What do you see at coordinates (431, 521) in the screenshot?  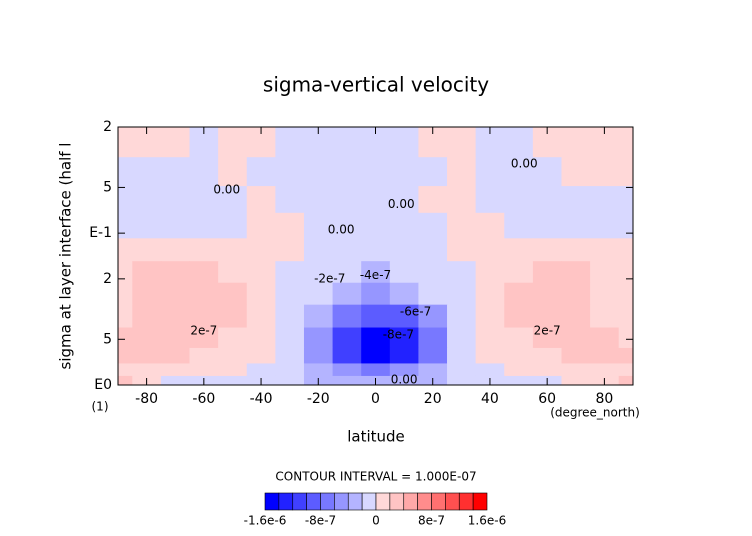 I see `colorbar-label: 8e-7` at bounding box center [431, 521].